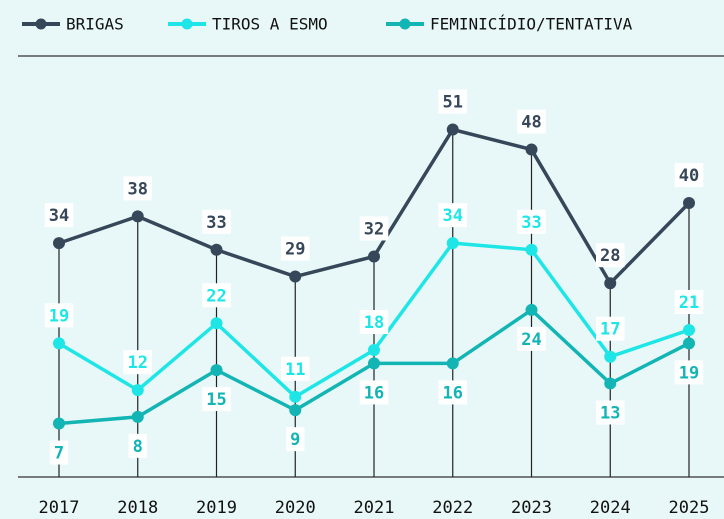  What do you see at coordinates (95, 24) in the screenshot?
I see `legend-label: BRIGAS` at bounding box center [95, 24].